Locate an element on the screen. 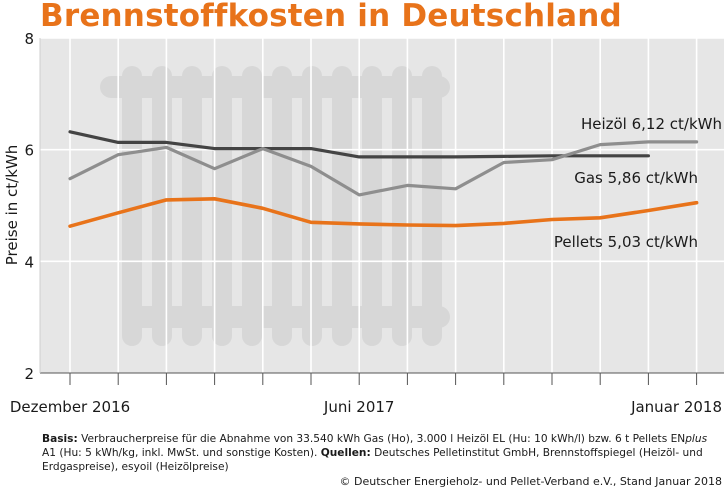 This screenshot has height=494, width=728. x-tick-label: Januar 2018 is located at coordinates (676, 407).